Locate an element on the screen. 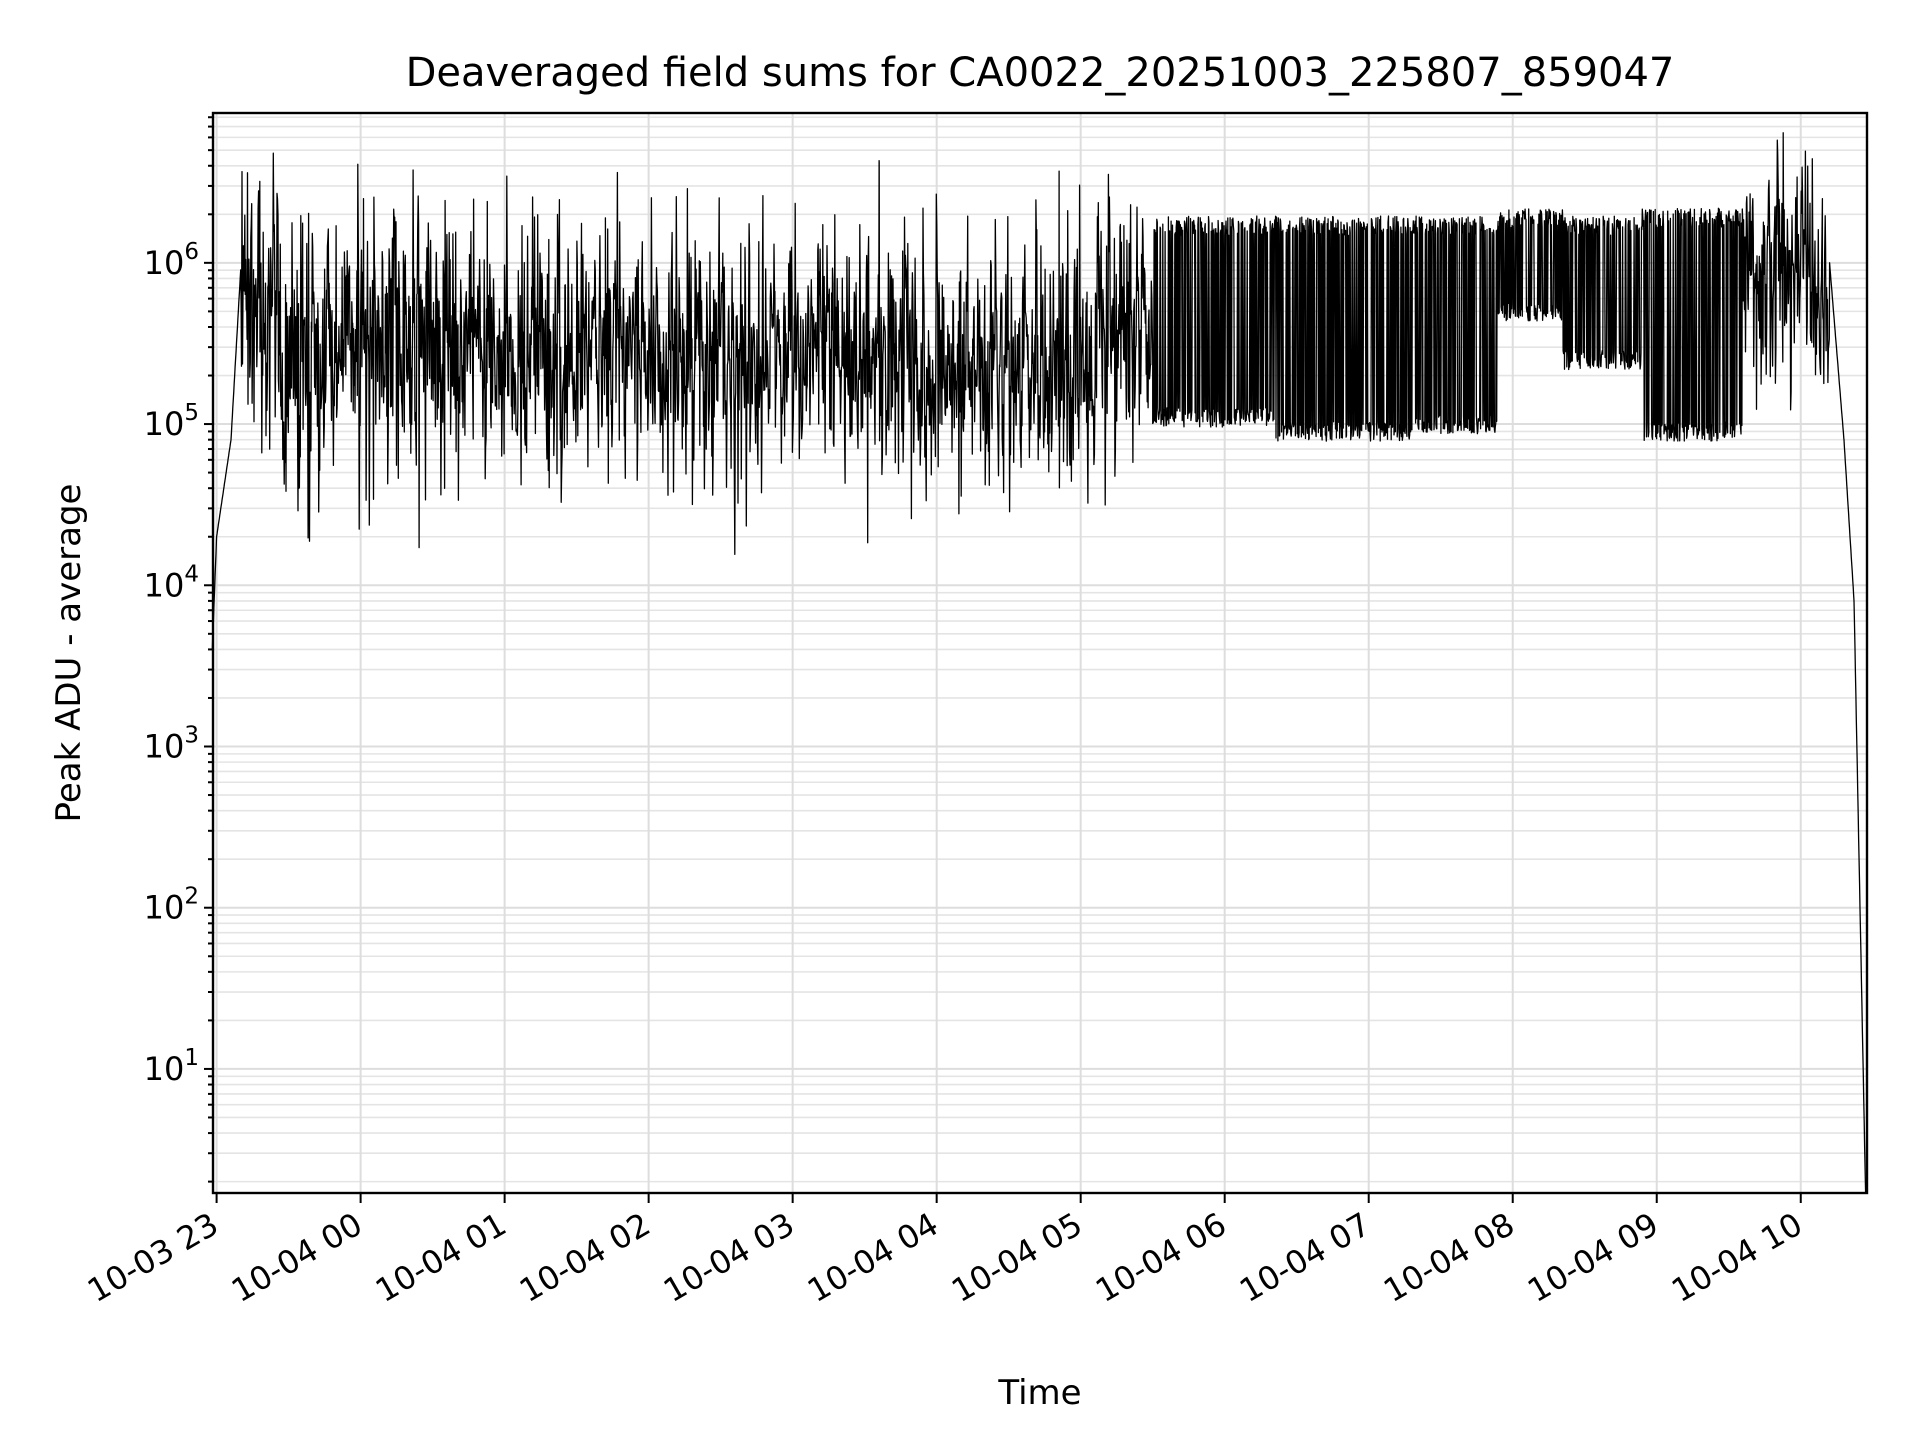 This screenshot has width=1920, height=1440. x-tick-label: 10-04 03 is located at coordinates (729, 1257).